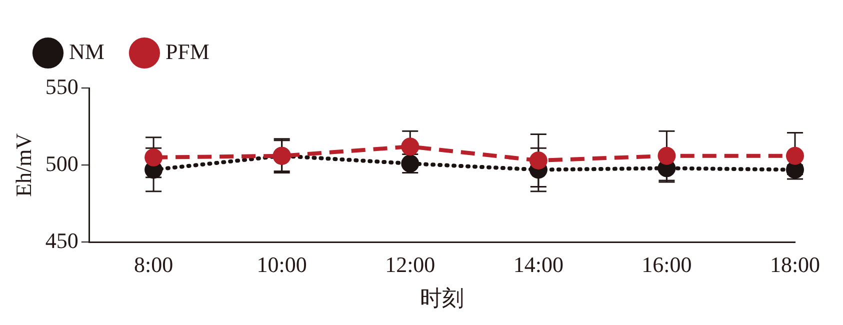 The width and height of the screenshot is (843, 325). I want to click on x-tick-label: 18:00, so click(795, 265).